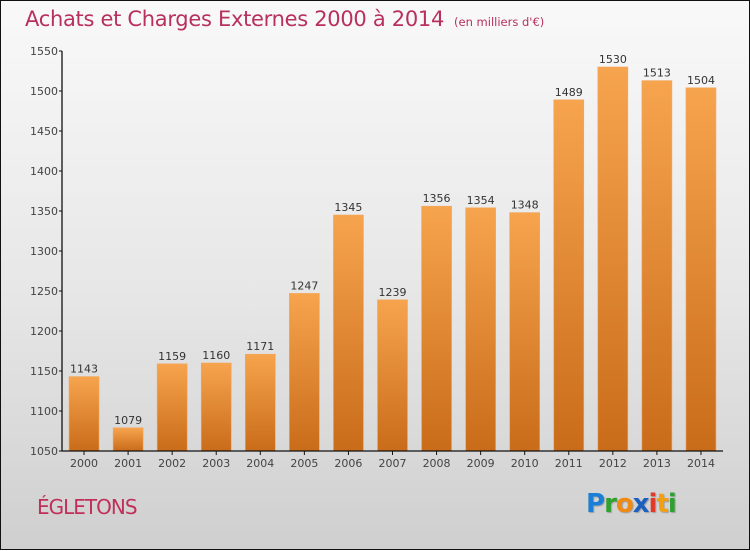  I want to click on logo-letter: x, so click(641, 504).